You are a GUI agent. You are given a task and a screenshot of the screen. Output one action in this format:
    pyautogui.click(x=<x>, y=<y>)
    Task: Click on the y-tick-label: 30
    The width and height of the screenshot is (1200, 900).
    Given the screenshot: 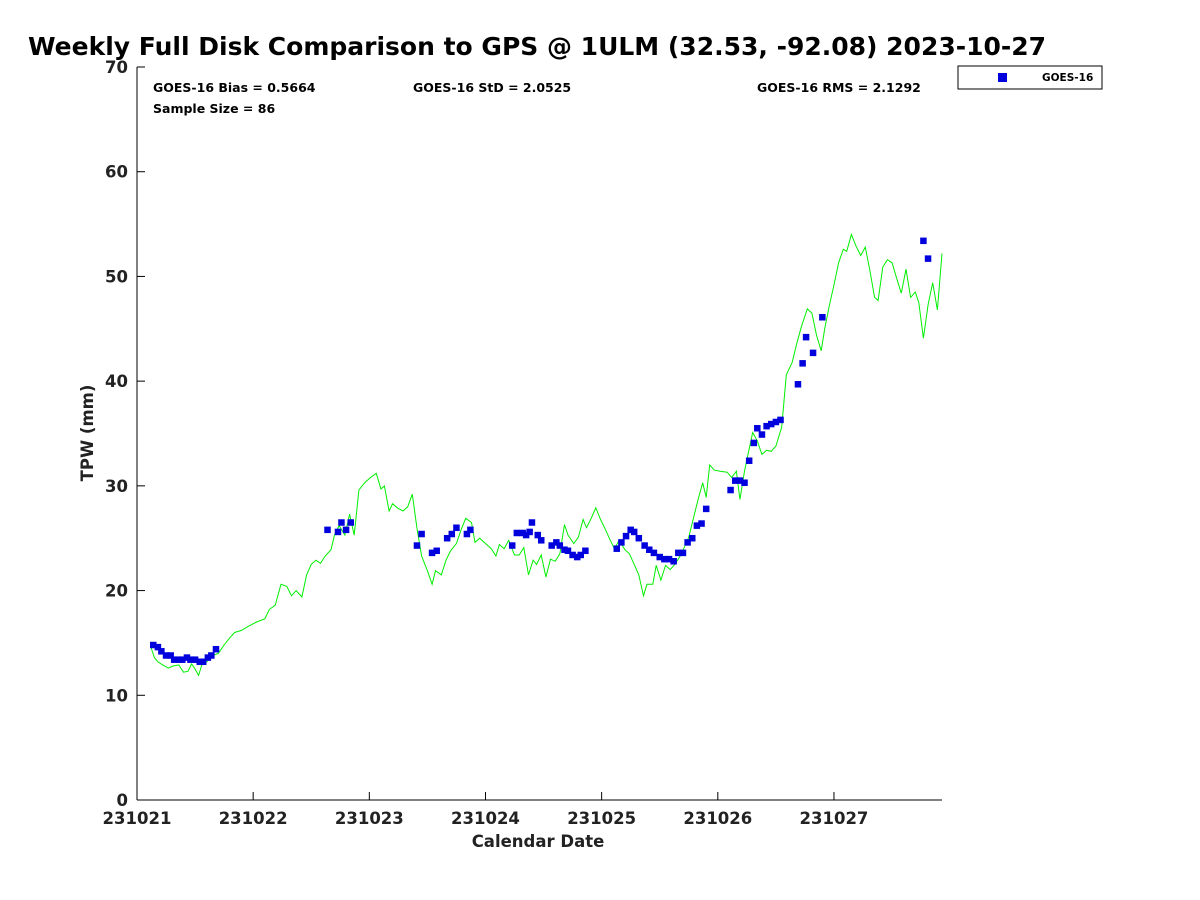 What is the action you would take?
    pyautogui.click(x=116, y=486)
    